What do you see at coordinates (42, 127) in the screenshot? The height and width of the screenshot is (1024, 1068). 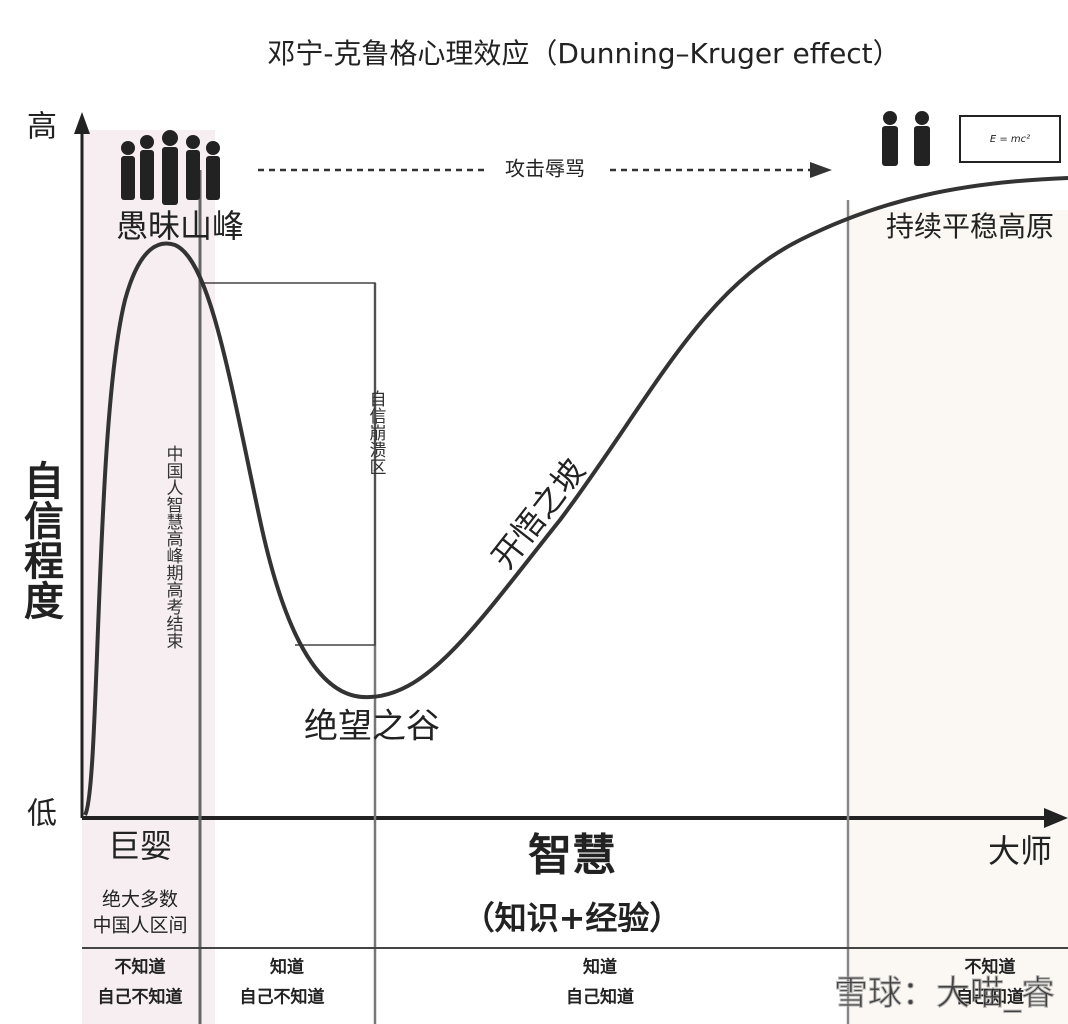 I see `y-high: 高` at bounding box center [42, 127].